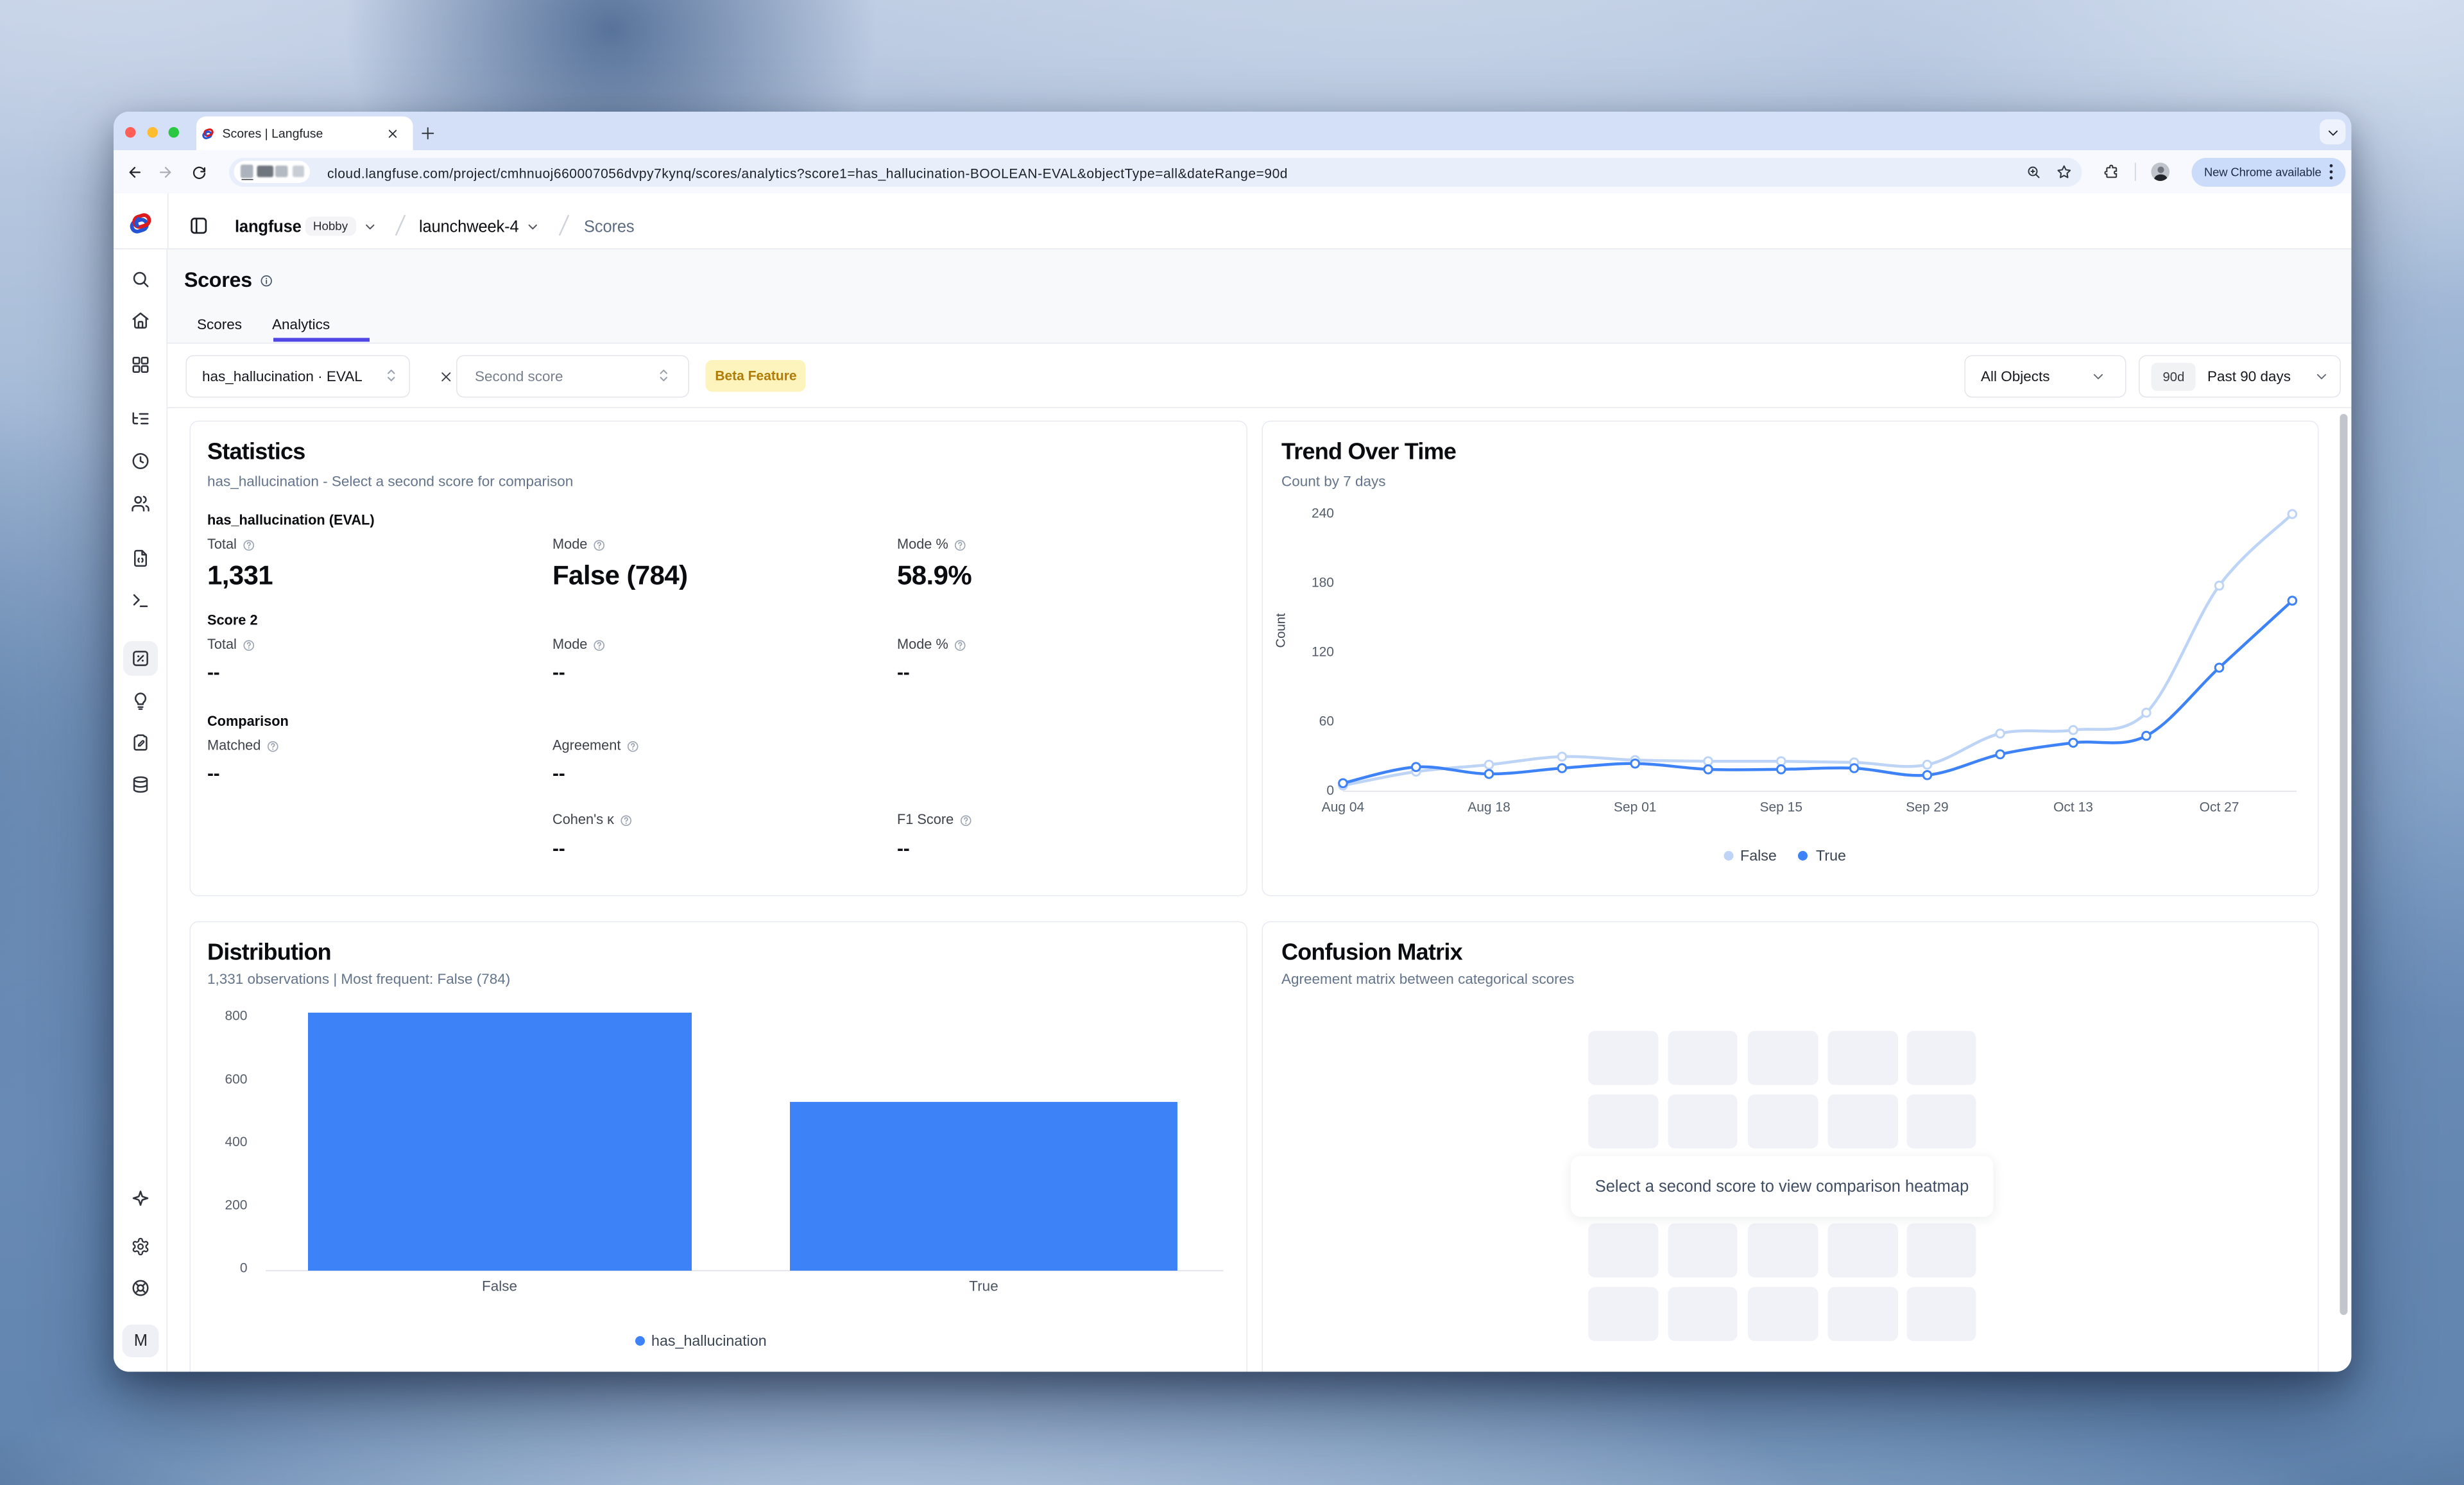  Describe the element at coordinates (2220, 807) in the screenshot. I see `svg-text: Oct 27` at that location.